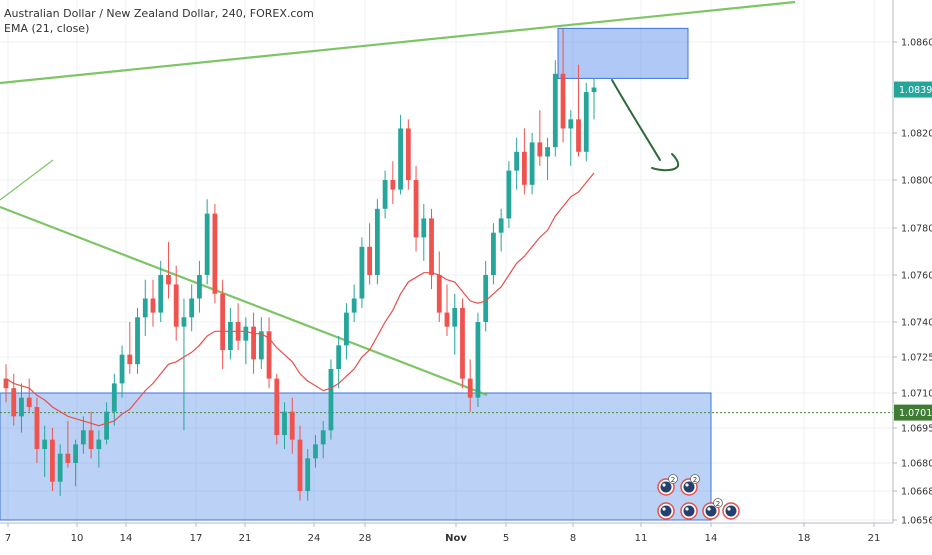 This screenshot has height=555, width=932. I want to click on price-tick-label: 1.07250, so click(916, 358).